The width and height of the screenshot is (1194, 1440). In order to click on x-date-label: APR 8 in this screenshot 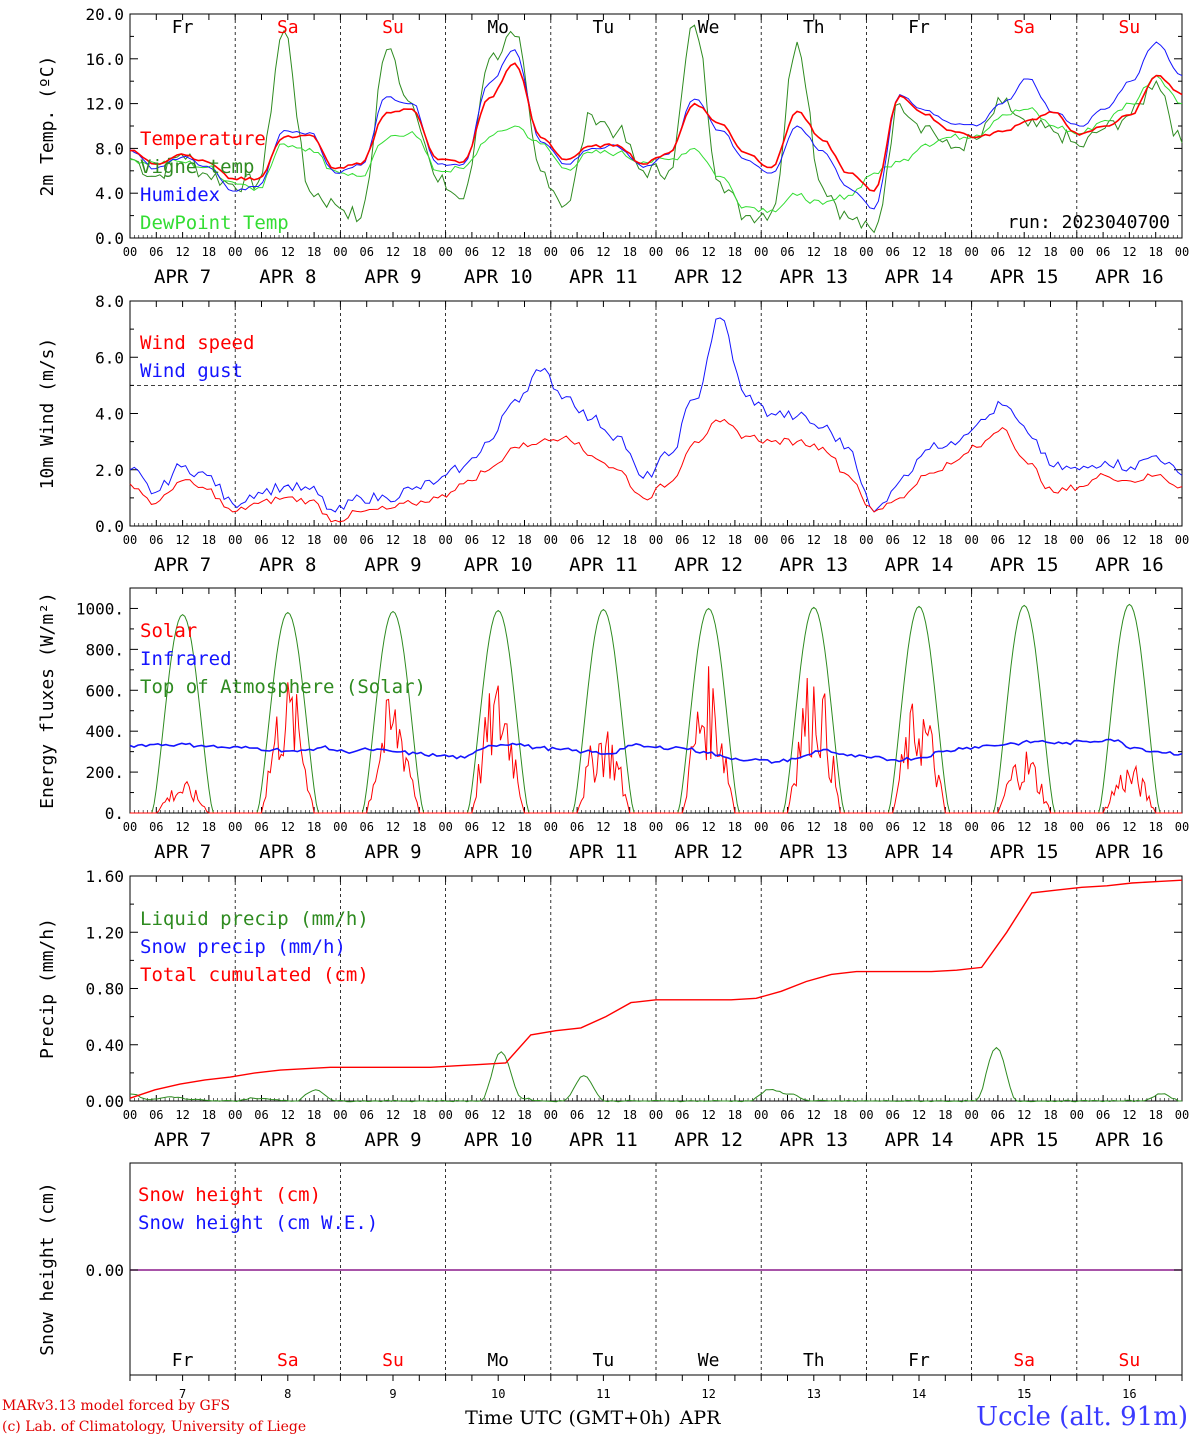, I will do `click(287, 565)`.